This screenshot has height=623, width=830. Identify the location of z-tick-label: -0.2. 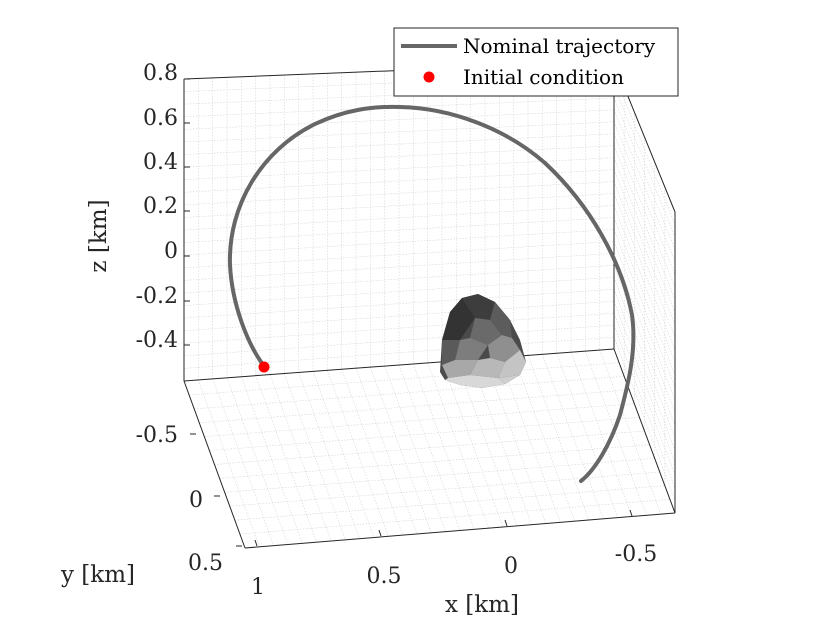
(157, 296).